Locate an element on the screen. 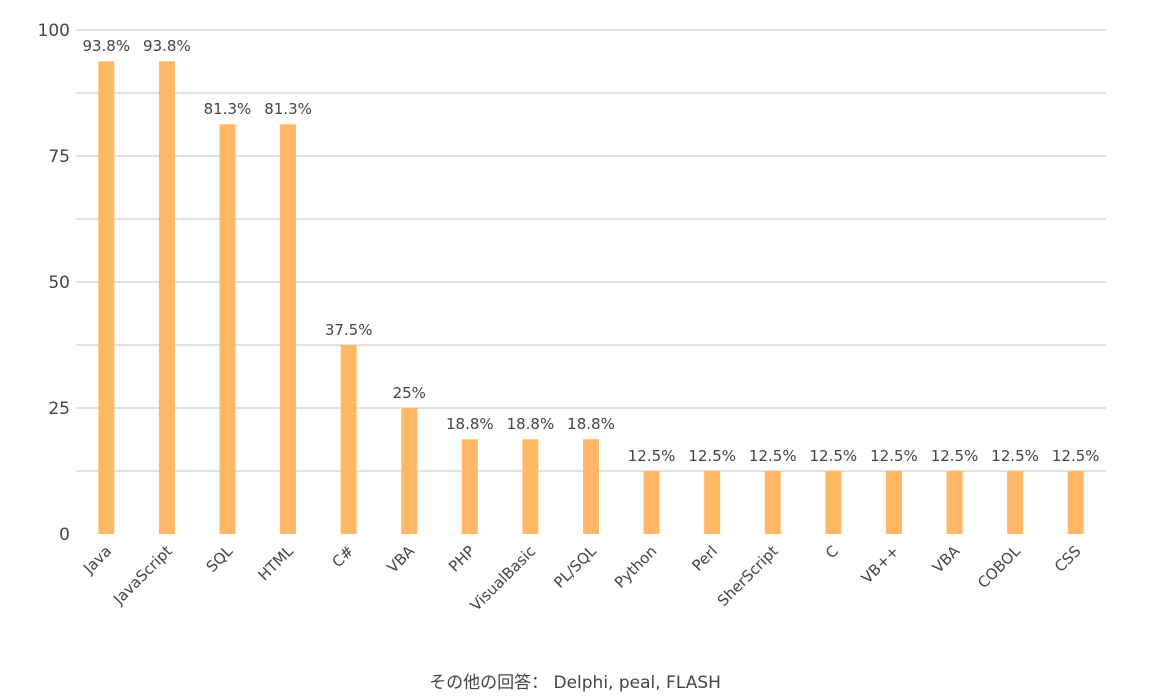  x-tick-label: Python is located at coordinates (635, 566).